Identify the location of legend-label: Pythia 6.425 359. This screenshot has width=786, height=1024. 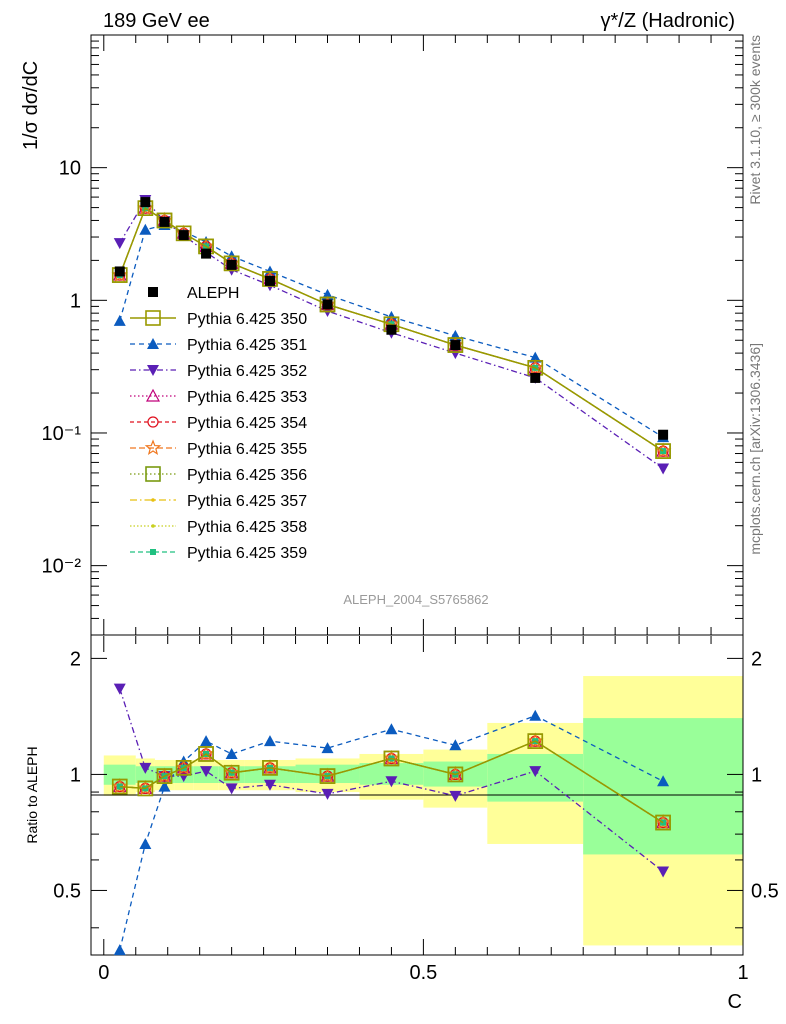
(247, 553).